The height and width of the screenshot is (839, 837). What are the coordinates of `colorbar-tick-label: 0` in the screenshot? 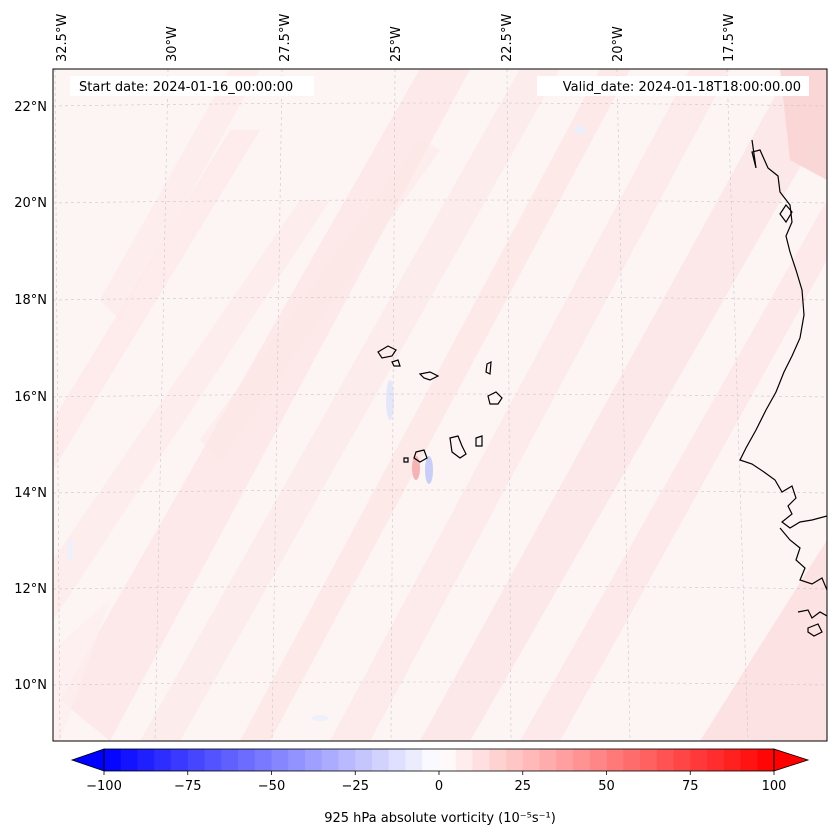 It's located at (439, 786).